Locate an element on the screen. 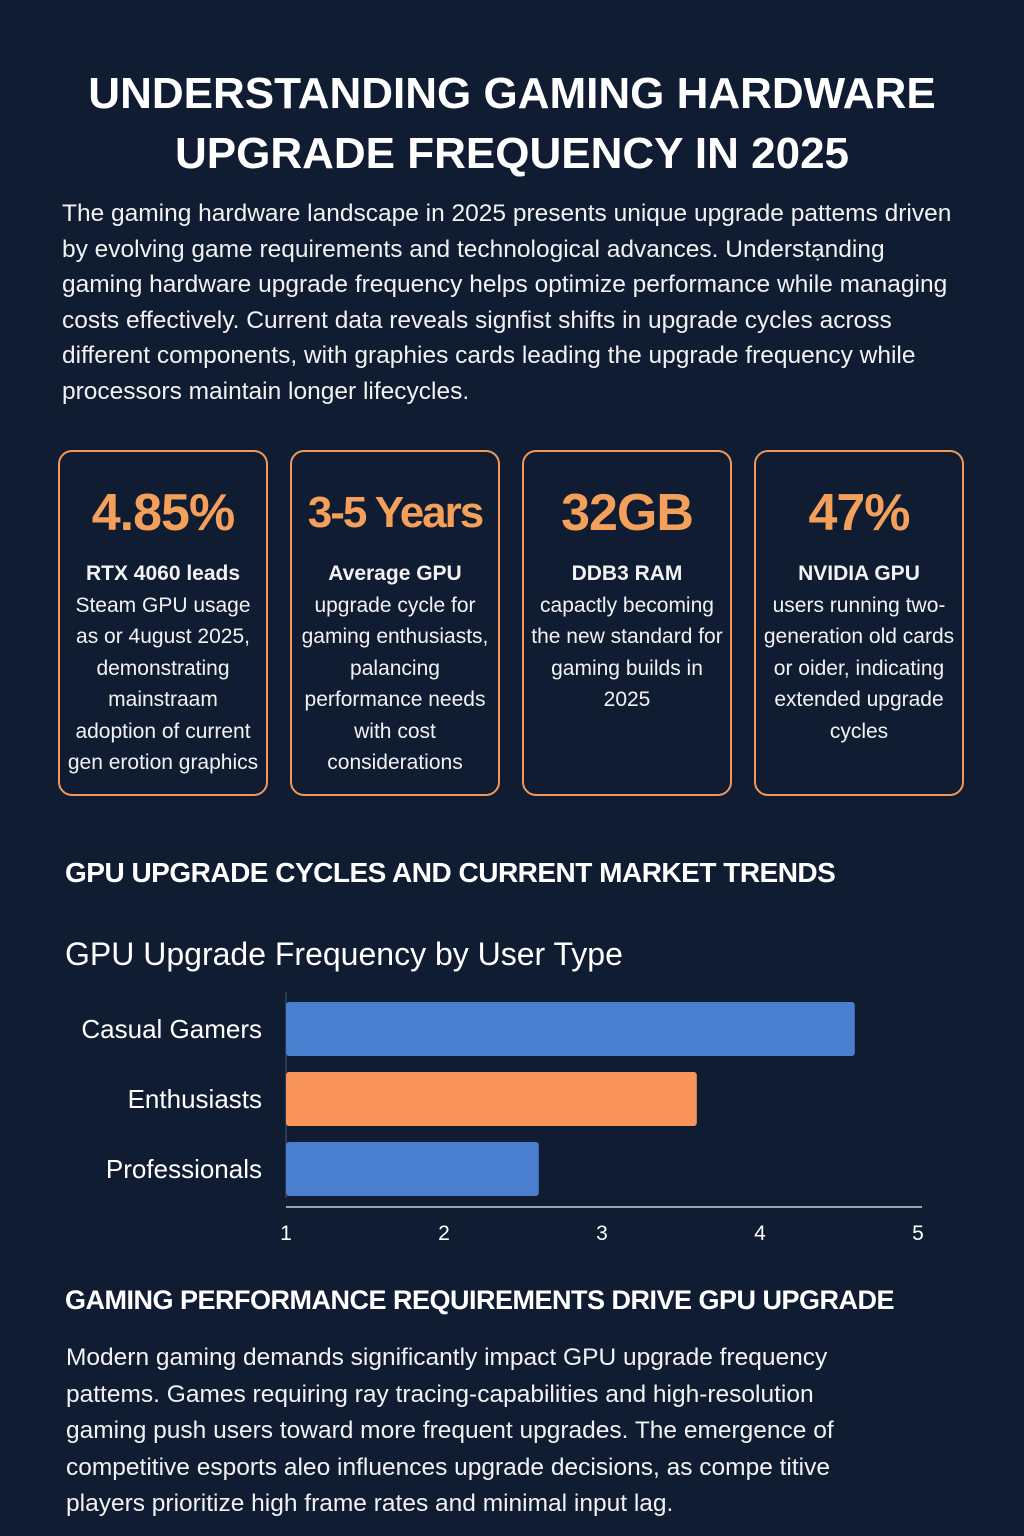  x-tick-label: 1 is located at coordinates (286, 1233).